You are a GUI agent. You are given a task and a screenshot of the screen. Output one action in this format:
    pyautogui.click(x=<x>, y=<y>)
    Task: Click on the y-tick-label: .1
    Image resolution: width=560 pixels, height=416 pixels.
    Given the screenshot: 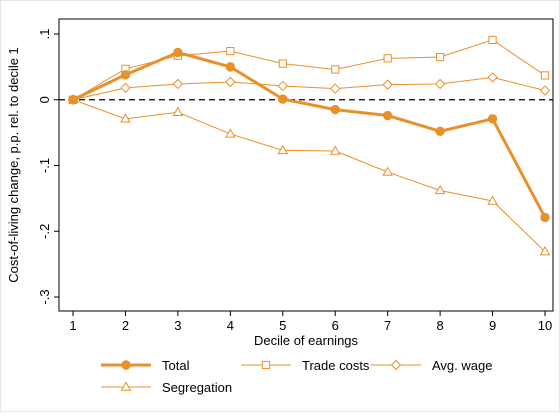 What is the action you would take?
    pyautogui.click(x=44, y=34)
    